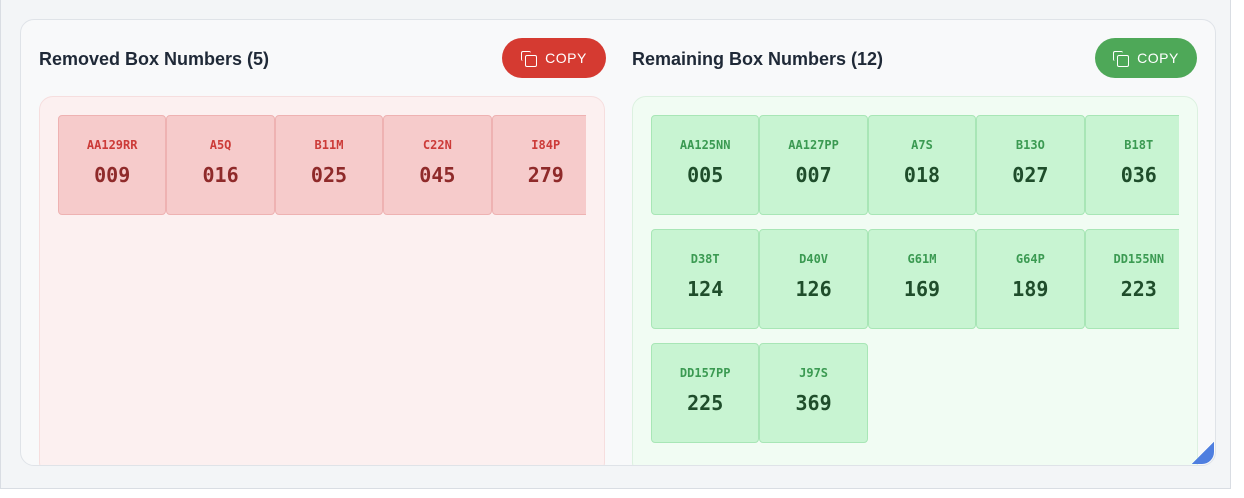 The height and width of the screenshot is (498, 1244). Describe the element at coordinates (705, 259) in the screenshot. I see `box-code: D38T` at that location.